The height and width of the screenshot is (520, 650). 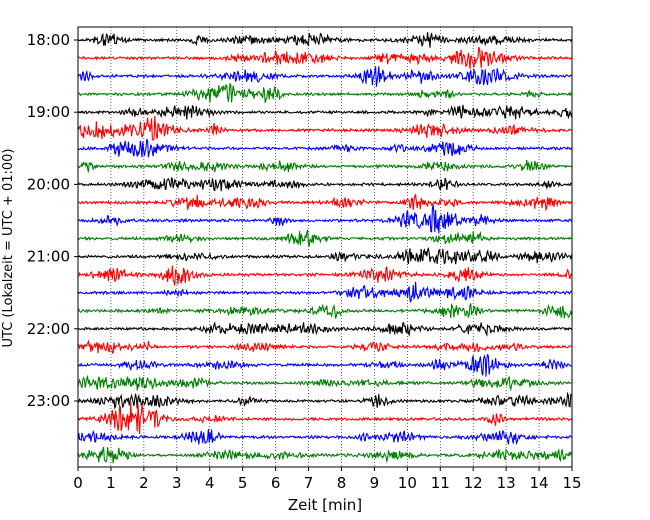 What do you see at coordinates (48, 257) in the screenshot?
I see `y-tick-label: 21:00` at bounding box center [48, 257].